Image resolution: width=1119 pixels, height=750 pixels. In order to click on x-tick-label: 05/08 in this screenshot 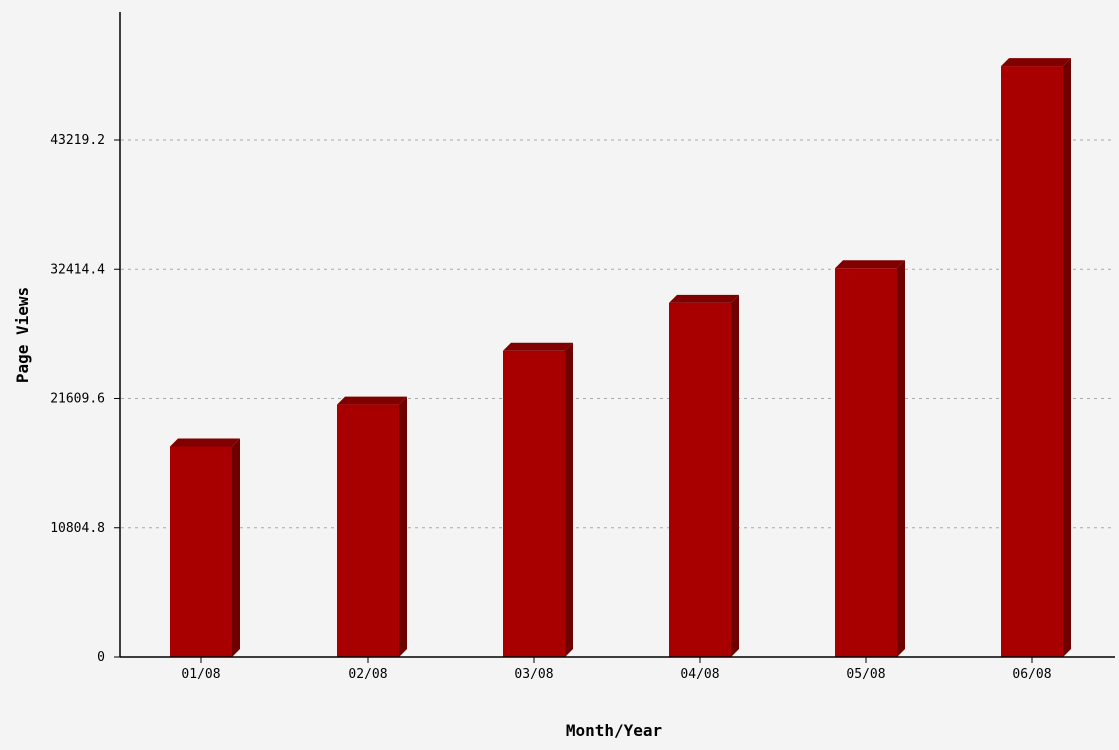, I will do `click(865, 674)`.